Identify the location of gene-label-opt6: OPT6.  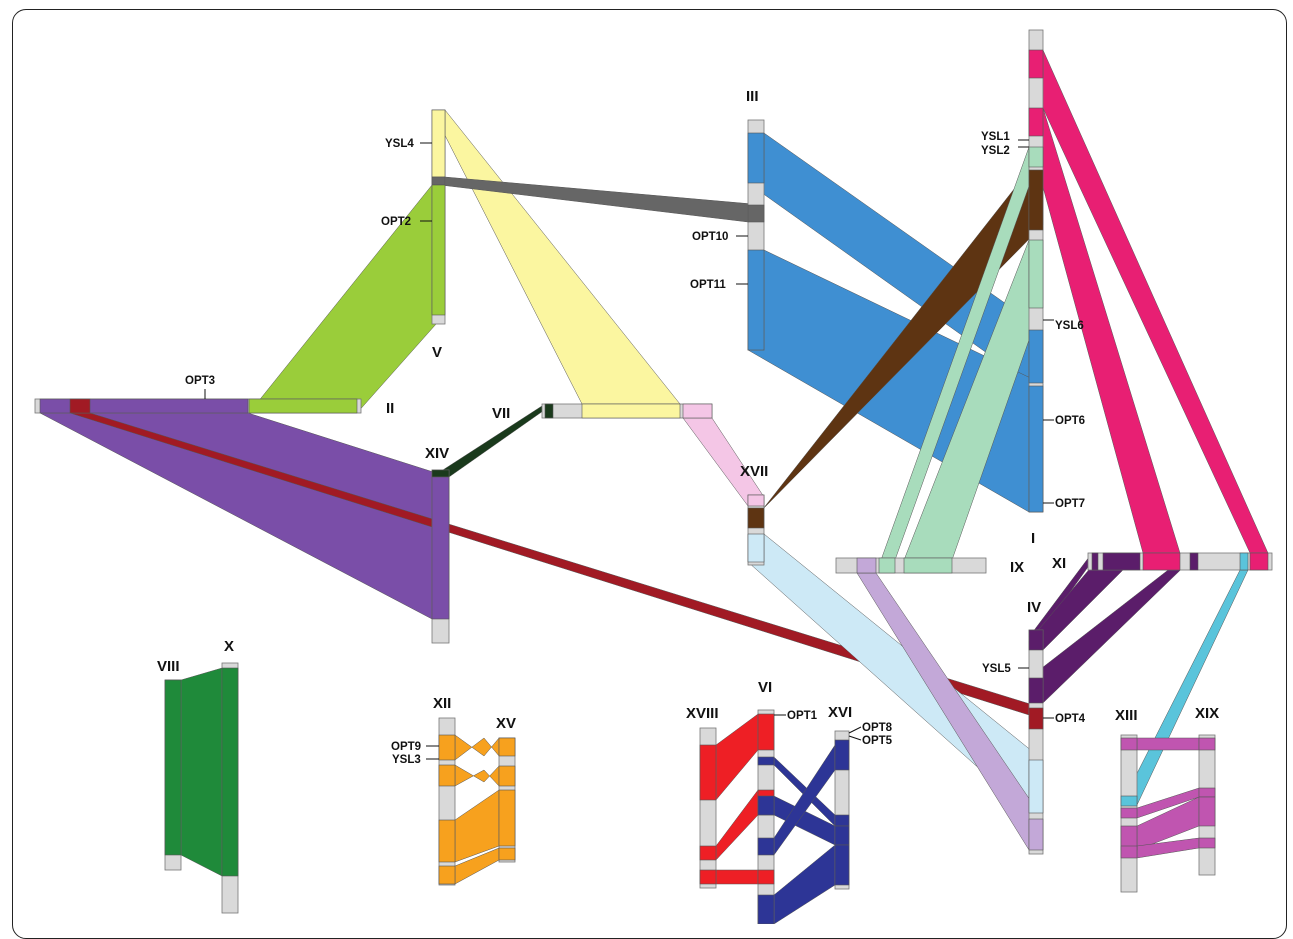
(1070, 421).